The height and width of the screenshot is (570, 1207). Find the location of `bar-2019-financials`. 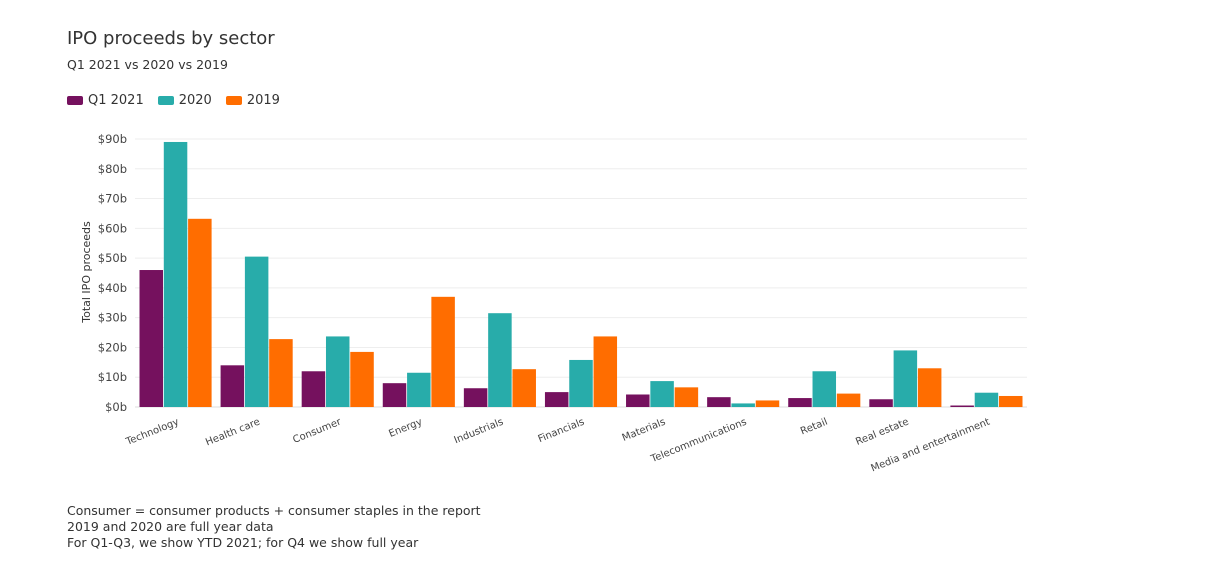

bar-2019-financials is located at coordinates (605, 371).